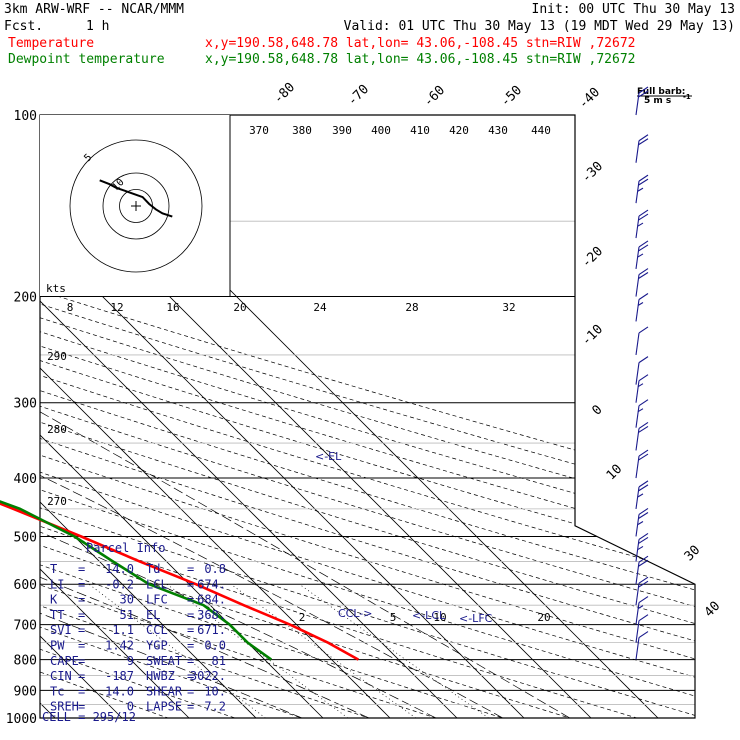 The image size is (740, 740). Describe the element at coordinates (543, 617) in the screenshot. I see `mixing-ratio-label: 20` at that location.